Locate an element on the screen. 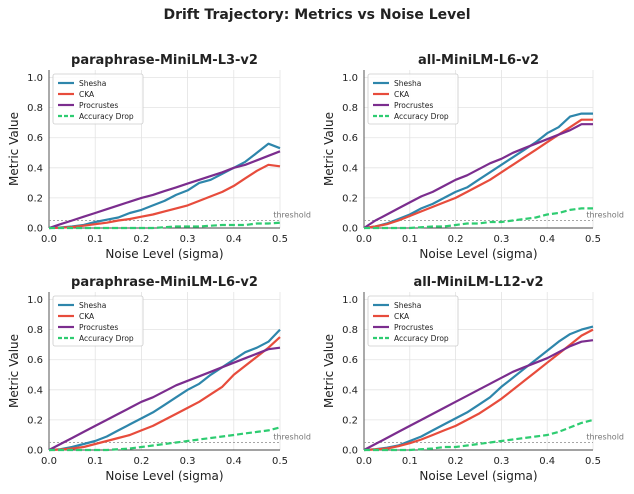 Image resolution: width=634 pixels, height=494 pixels. panel-title: paraphrase-MiniLM-L3-v2 is located at coordinates (164, 60).